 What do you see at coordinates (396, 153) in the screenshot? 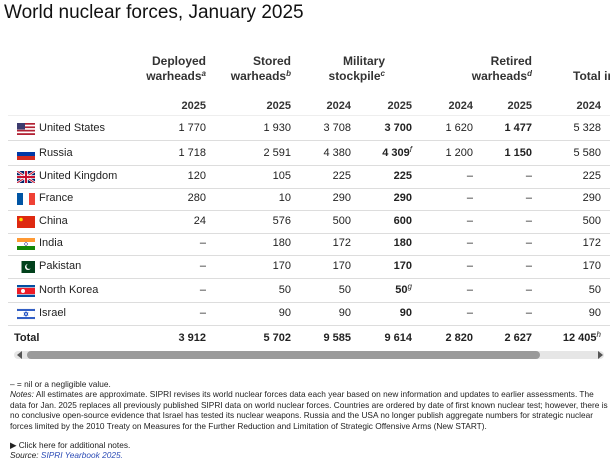
I see `cell-value: 4 309` at bounding box center [396, 153].